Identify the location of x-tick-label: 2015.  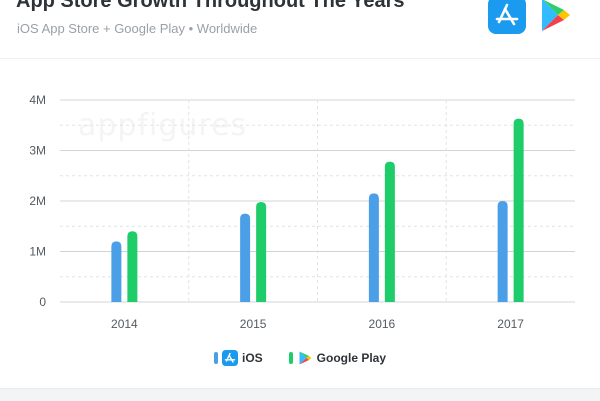
(253, 324).